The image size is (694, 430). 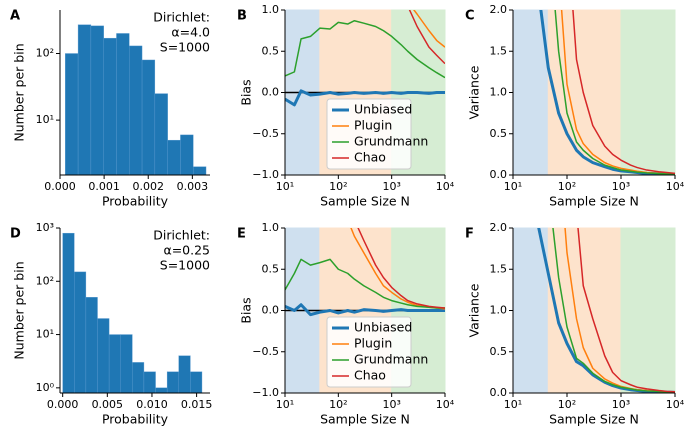 I want to click on y-tick-label: 2.0, so click(x=499, y=227).